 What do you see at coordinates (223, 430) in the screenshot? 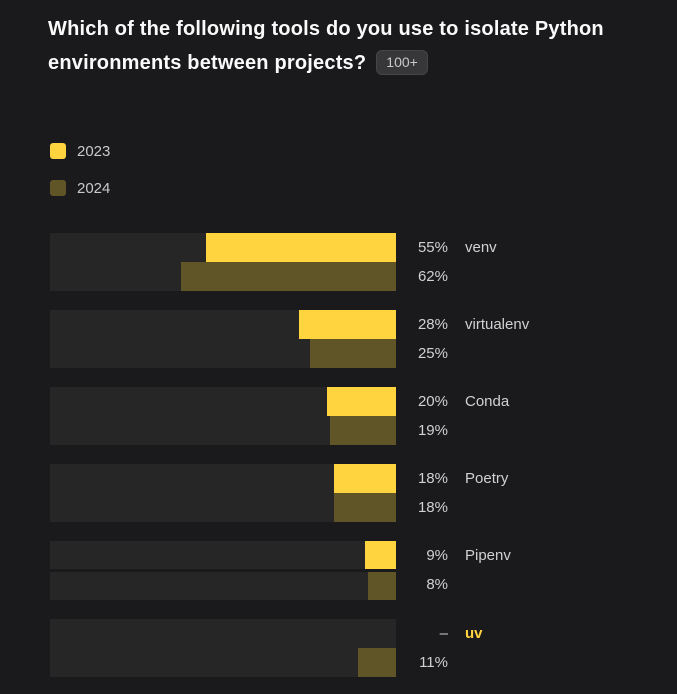
I see `bar-track-conda-2024` at bounding box center [223, 430].